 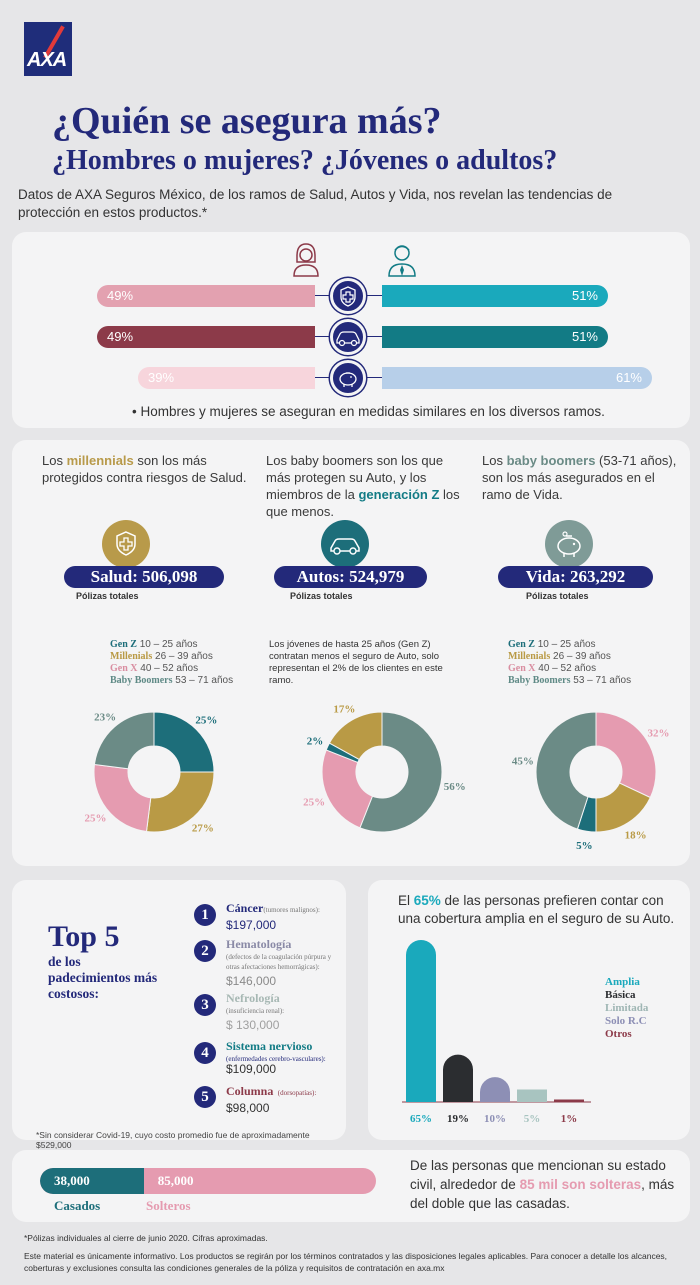 What do you see at coordinates (584, 845) in the screenshot?
I see `donut-label: 5%` at bounding box center [584, 845].